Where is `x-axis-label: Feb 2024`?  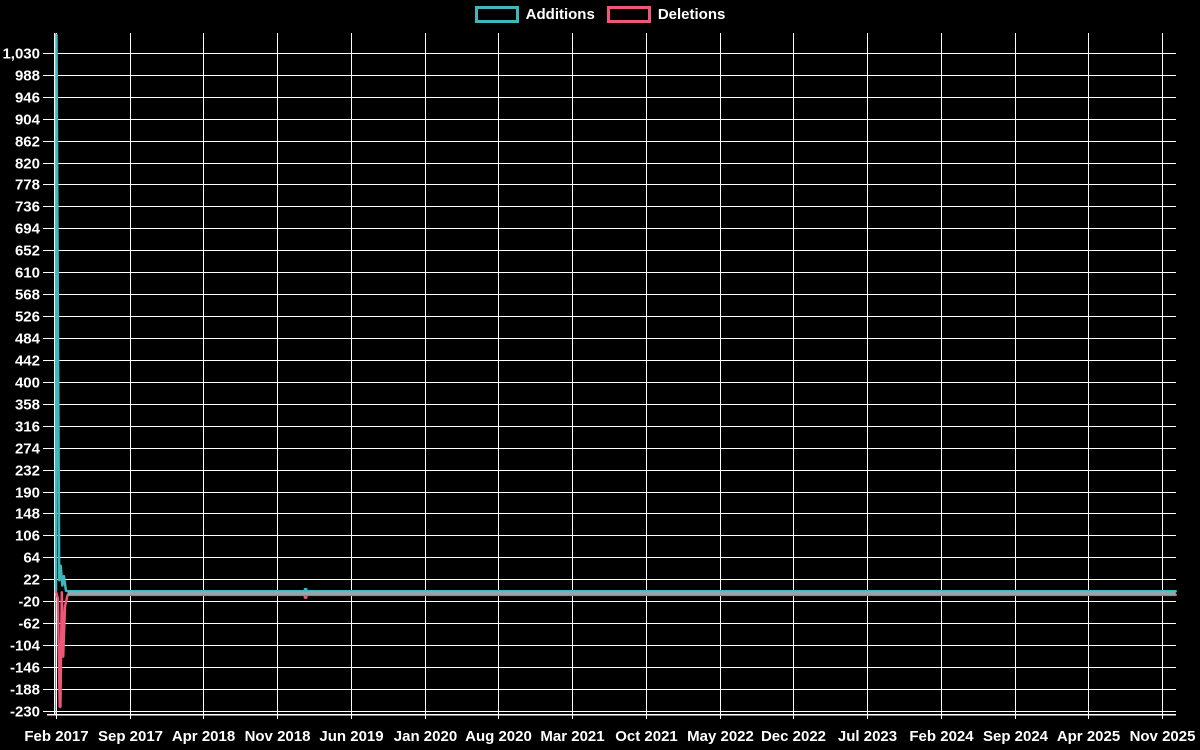 x-axis-label: Feb 2024 is located at coordinates (941, 736).